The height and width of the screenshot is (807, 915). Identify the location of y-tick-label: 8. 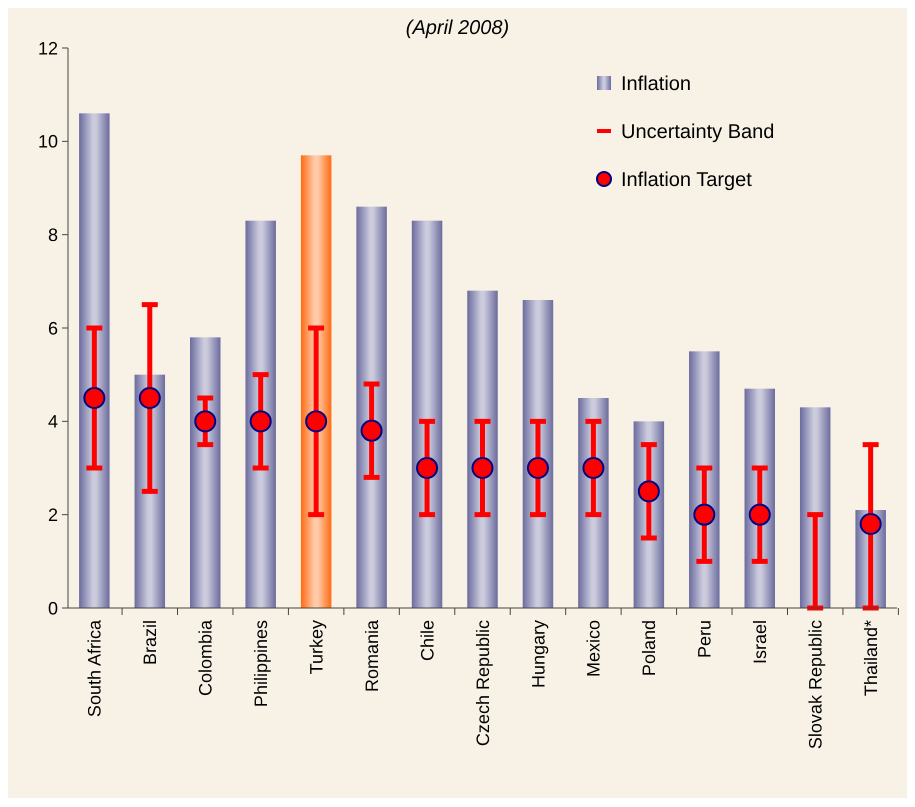
(53, 234).